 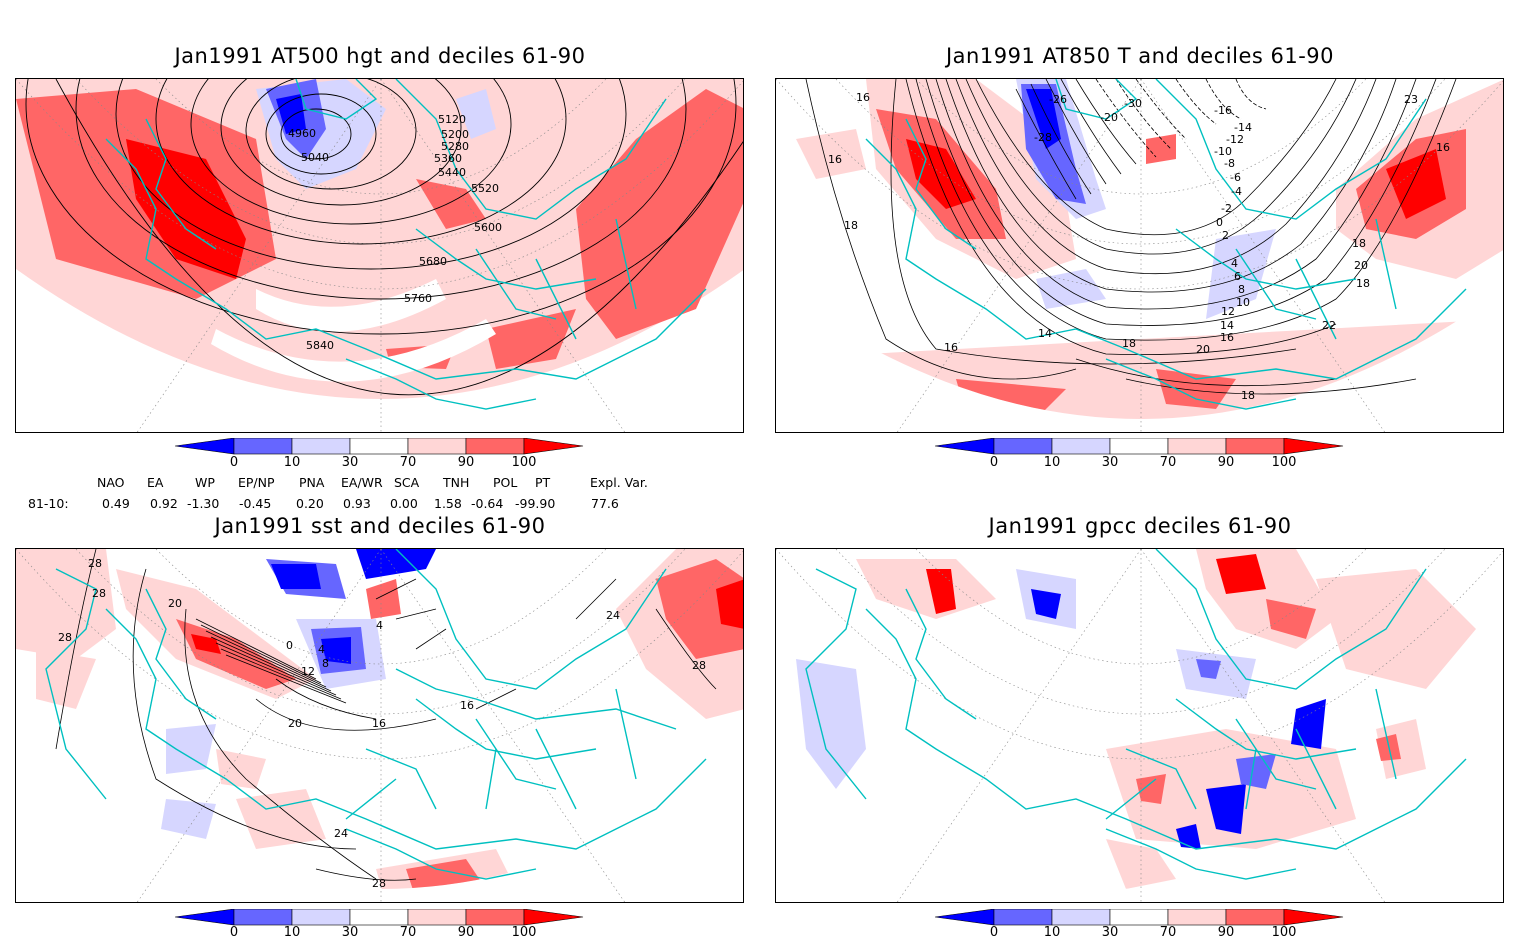 What do you see at coordinates (485, 188) in the screenshot?
I see `contour-label: 5520` at bounding box center [485, 188].